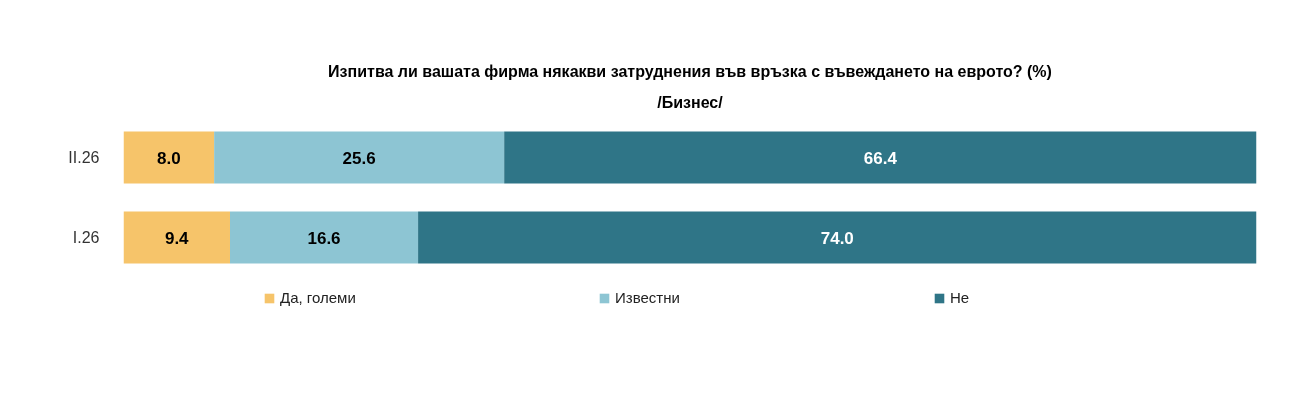 The image size is (1299, 420). What do you see at coordinates (648, 297) in the screenshot?
I see `legend-label: Известни` at bounding box center [648, 297].